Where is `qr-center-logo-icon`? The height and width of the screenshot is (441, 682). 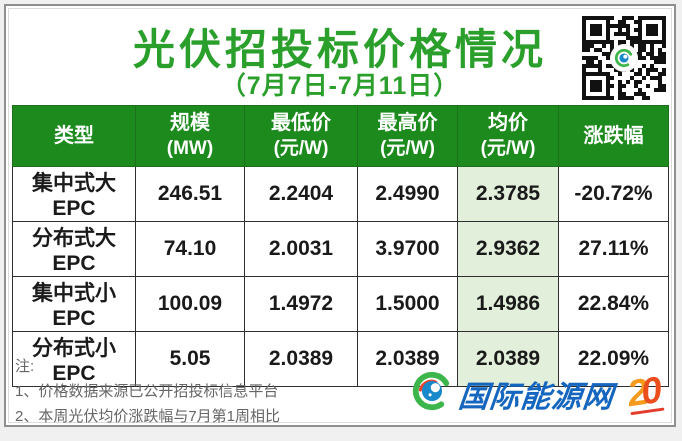
qr-center-logo-icon is located at coordinates (624, 58).